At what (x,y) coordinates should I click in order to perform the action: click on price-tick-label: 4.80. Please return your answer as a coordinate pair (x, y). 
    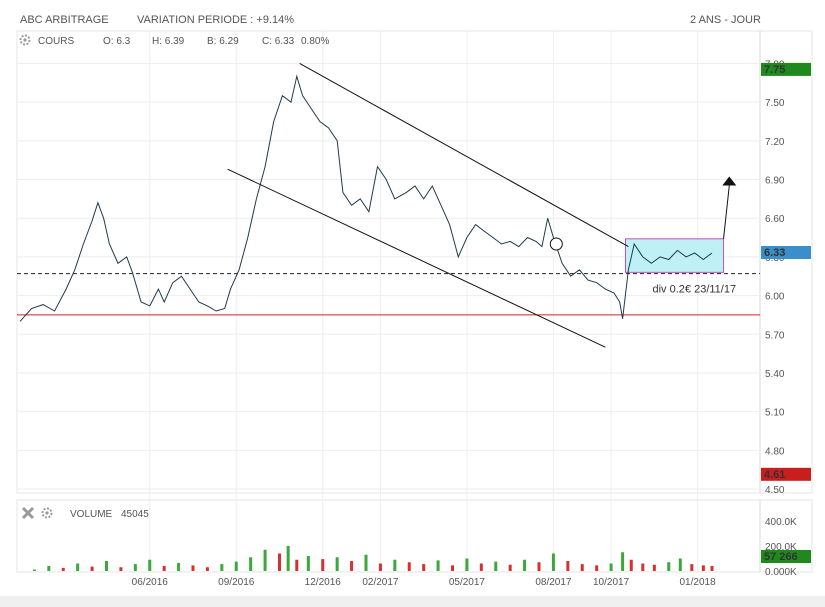
    Looking at the image, I should click on (775, 451).